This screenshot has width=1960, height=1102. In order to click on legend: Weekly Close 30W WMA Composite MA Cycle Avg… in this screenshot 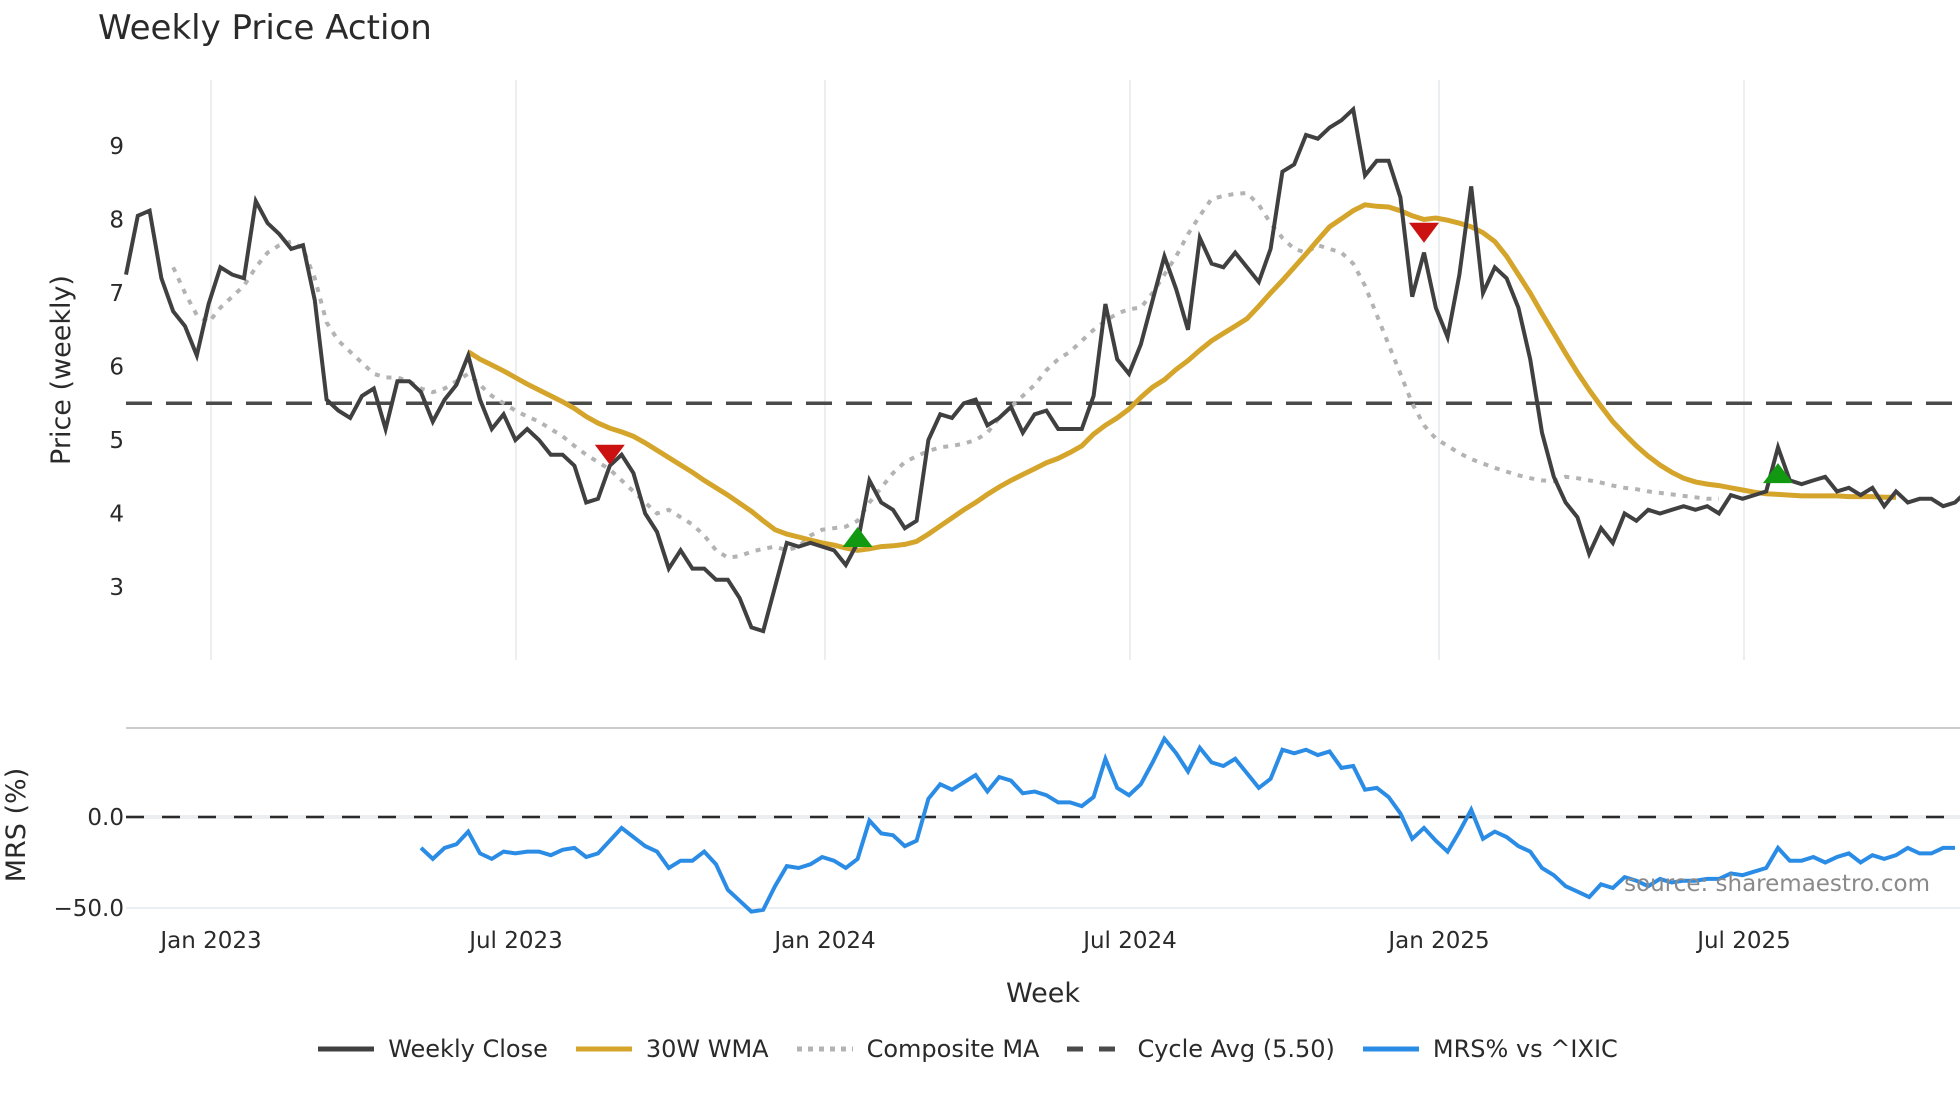, I will do `click(980, 1049)`.